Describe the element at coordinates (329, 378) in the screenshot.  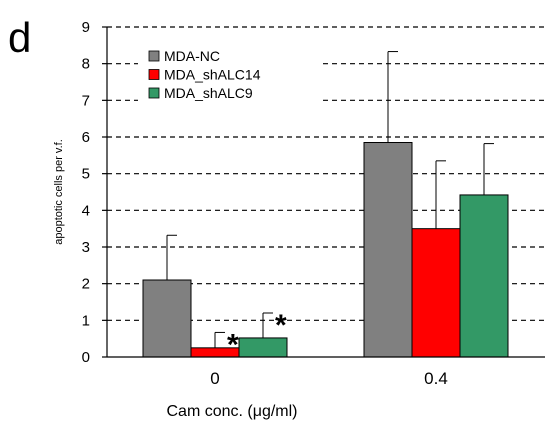
I see `x-category-labels: 0 0.4` at that location.